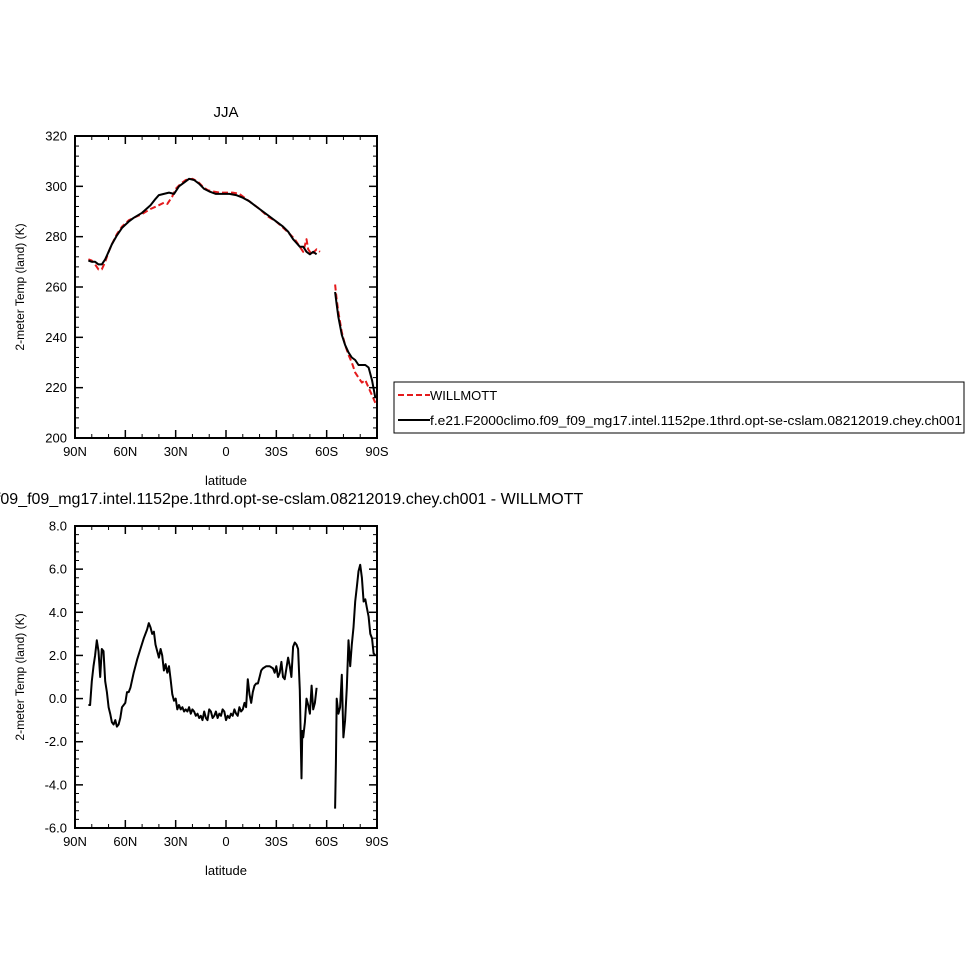 The width and height of the screenshot is (979, 979). What do you see at coordinates (56, 236) in the screenshot?
I see `y-tick-label: 280` at bounding box center [56, 236].